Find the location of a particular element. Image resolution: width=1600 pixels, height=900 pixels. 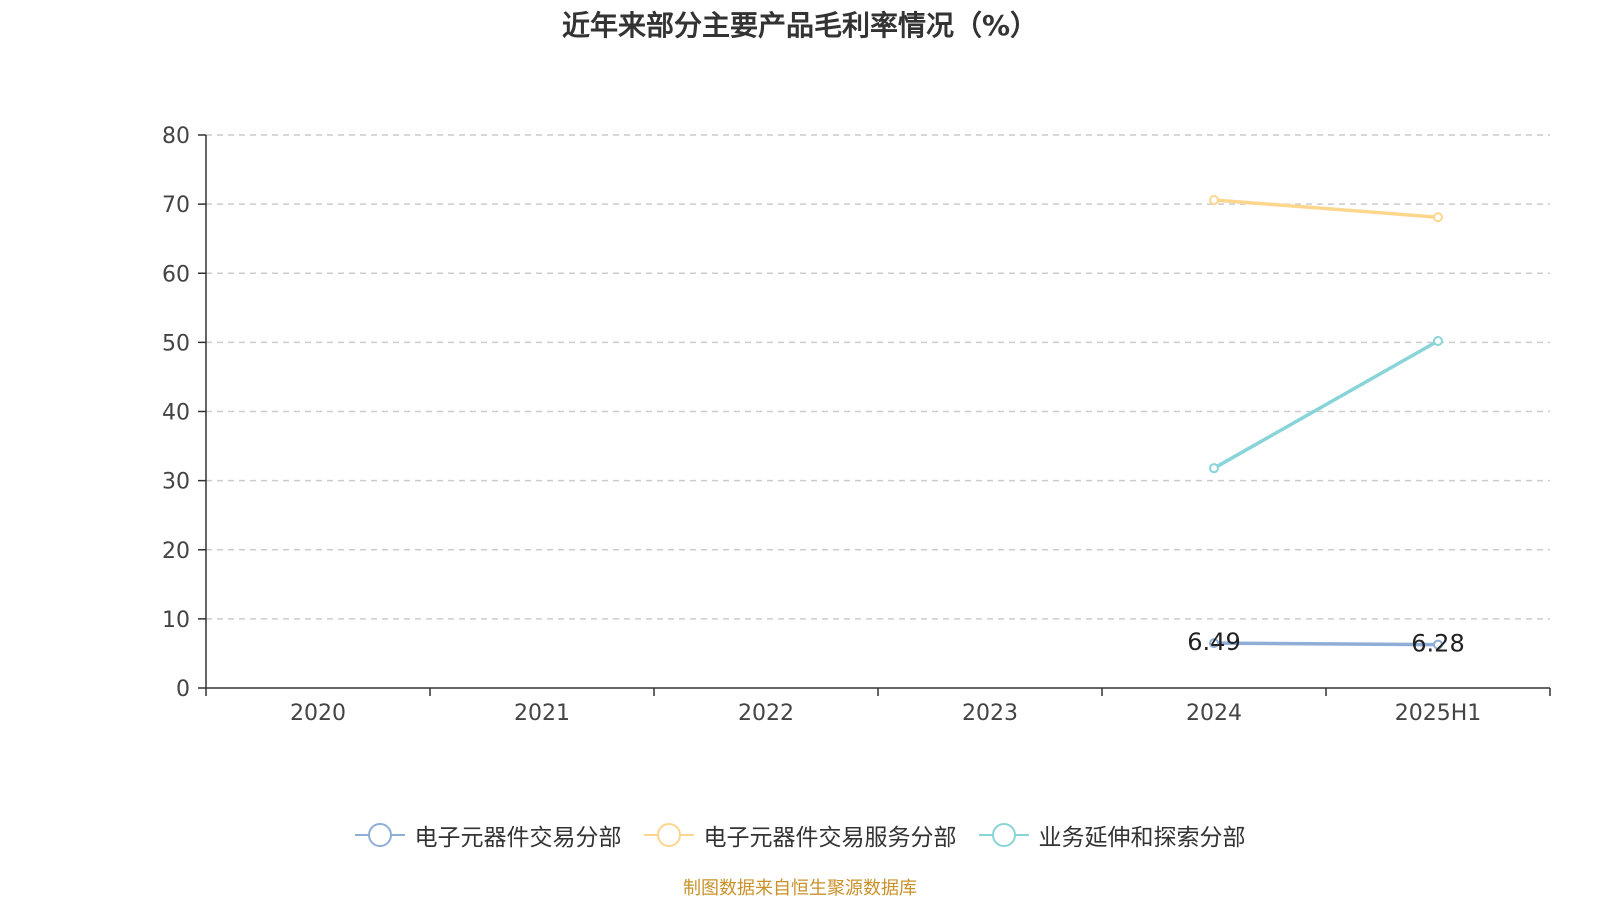

legend-item-series-3: 业务延伸和探索分部 is located at coordinates (1112, 835).